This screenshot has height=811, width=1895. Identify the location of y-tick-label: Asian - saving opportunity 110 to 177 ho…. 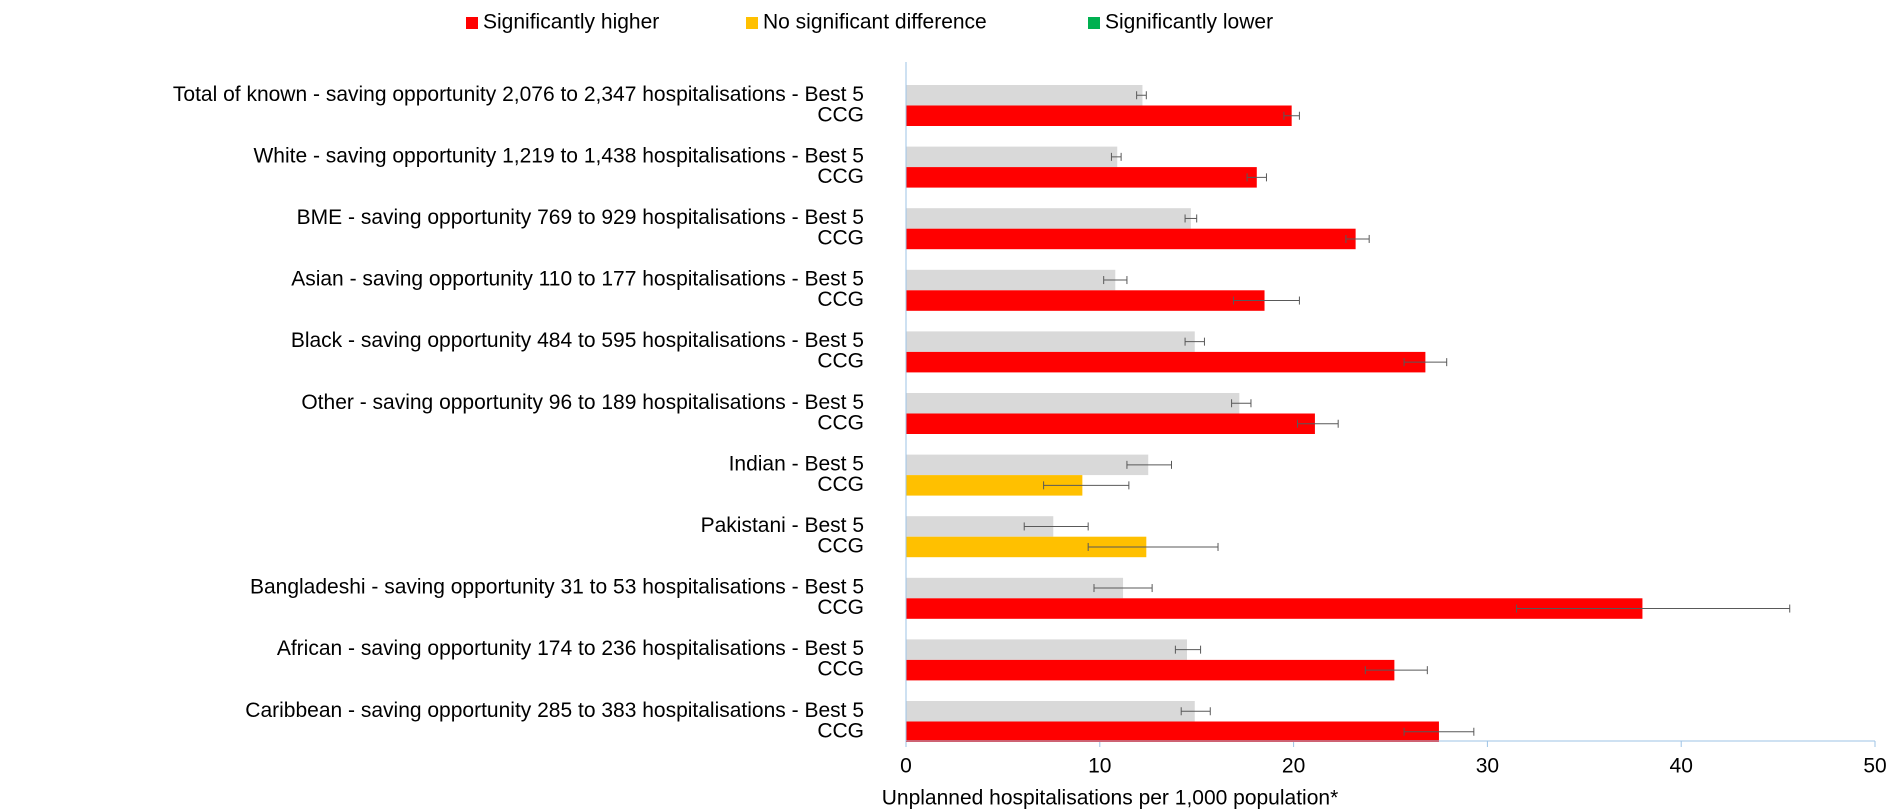
(577, 279).